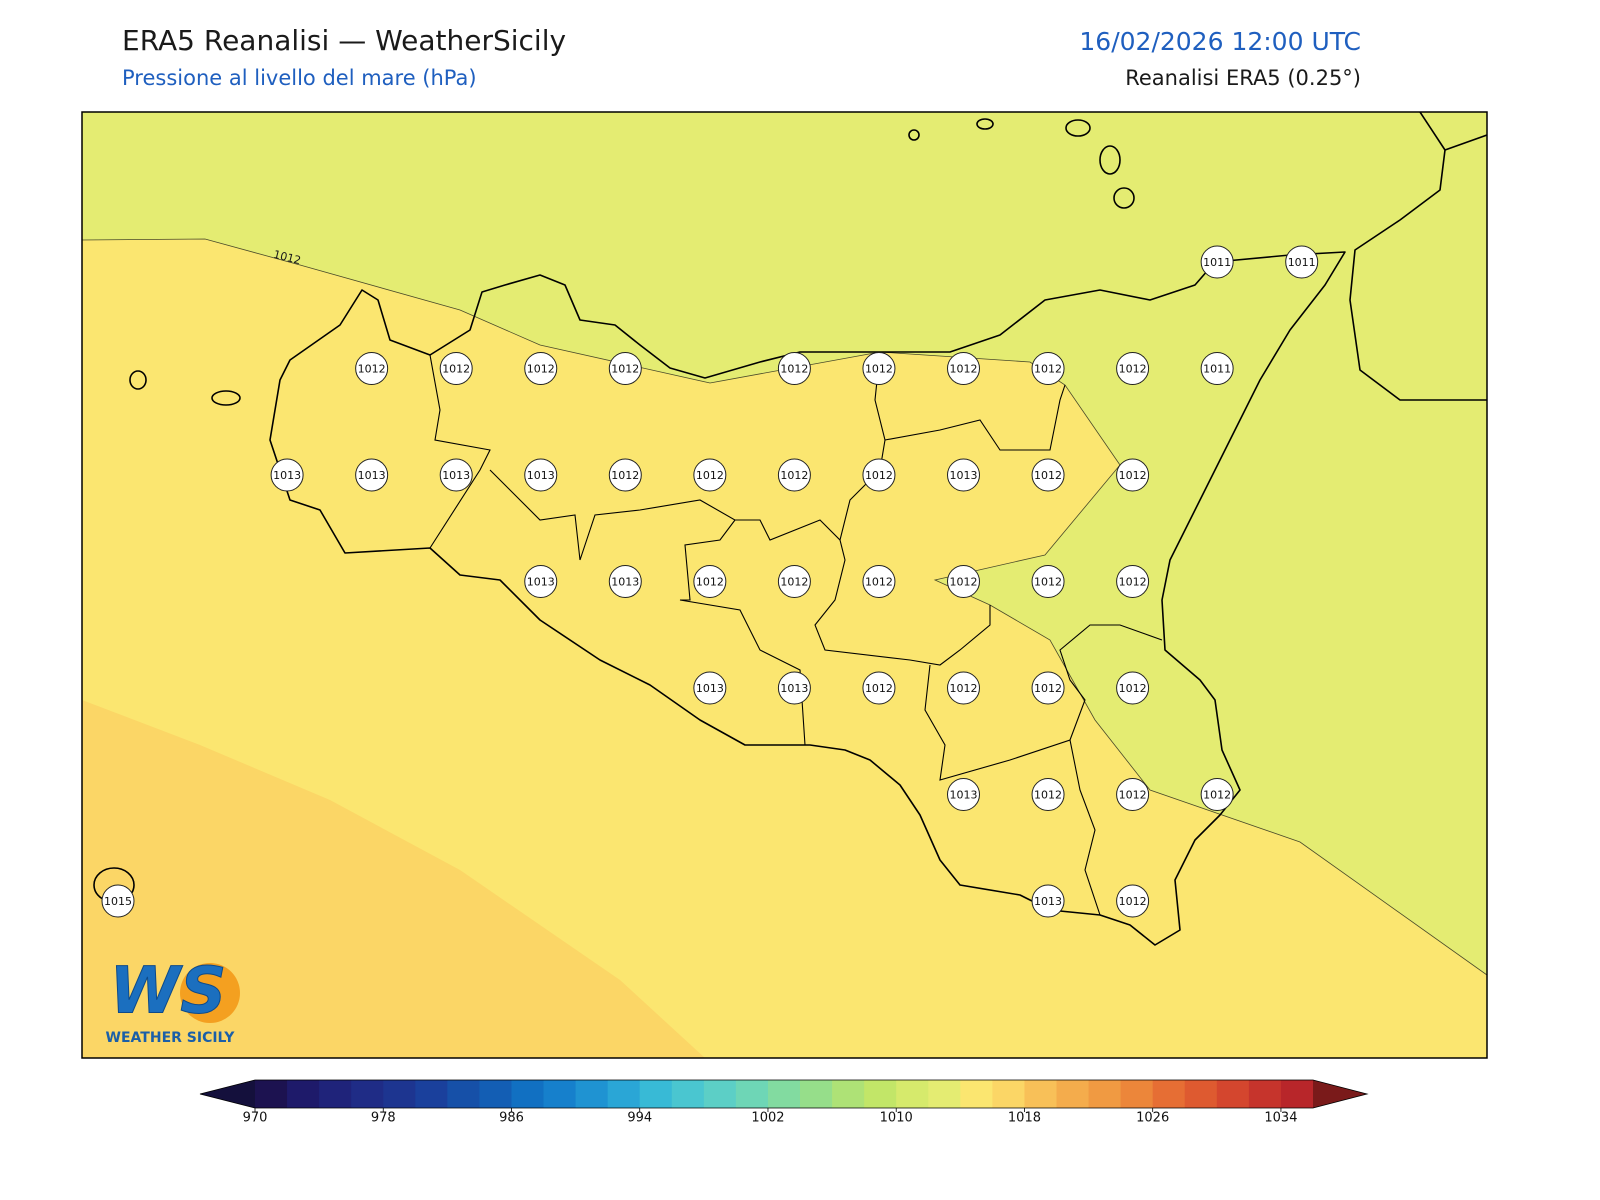  I want to click on valid-time: 16/02/2026 12:00 UTC, so click(1220, 41).